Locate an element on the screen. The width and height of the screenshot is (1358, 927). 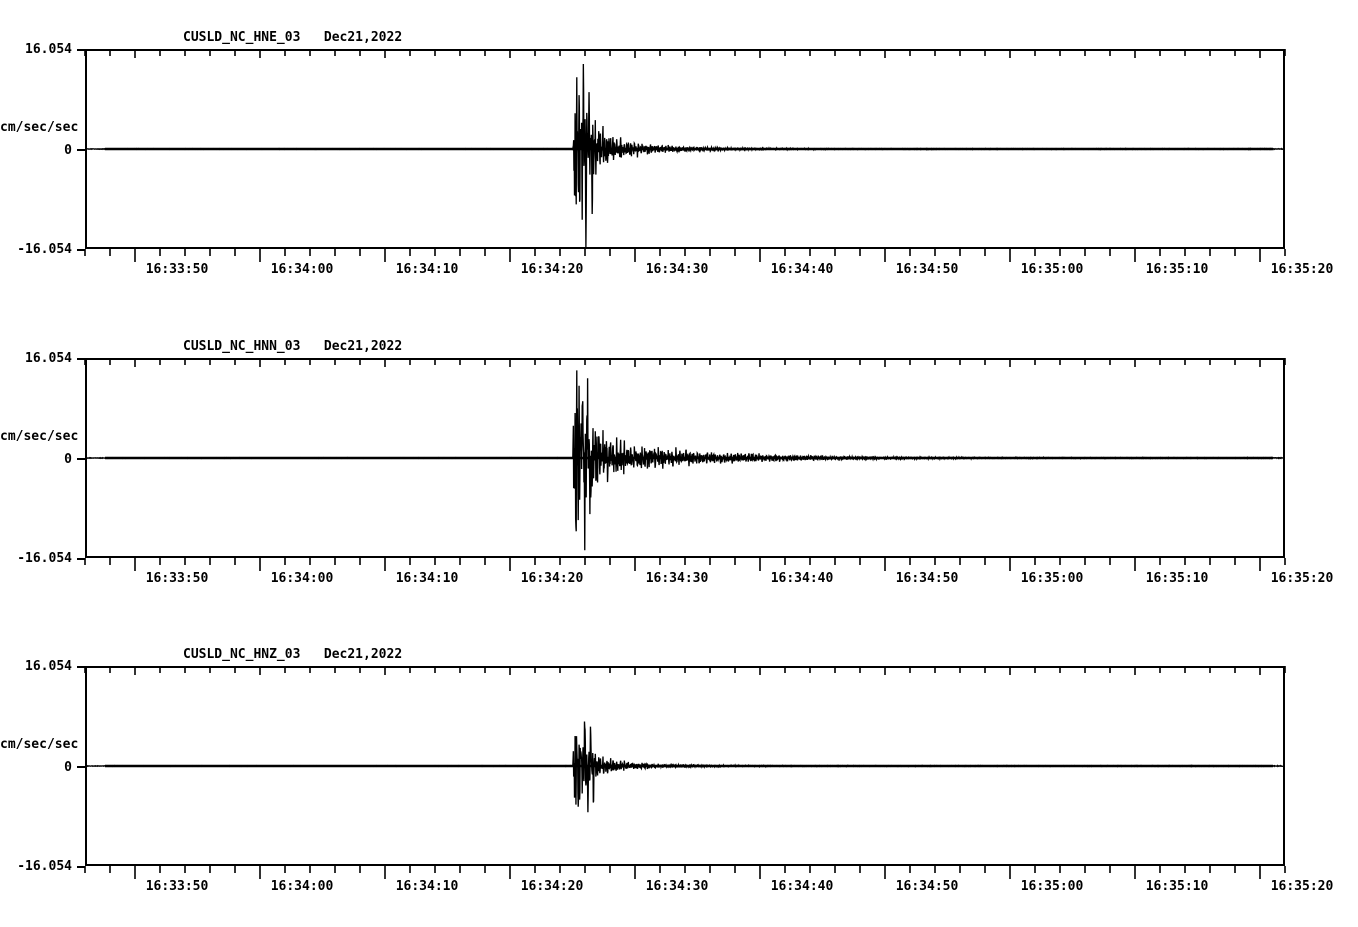
x-tick-label-hnz-7: 16:35:00 is located at coordinates (1052, 886).